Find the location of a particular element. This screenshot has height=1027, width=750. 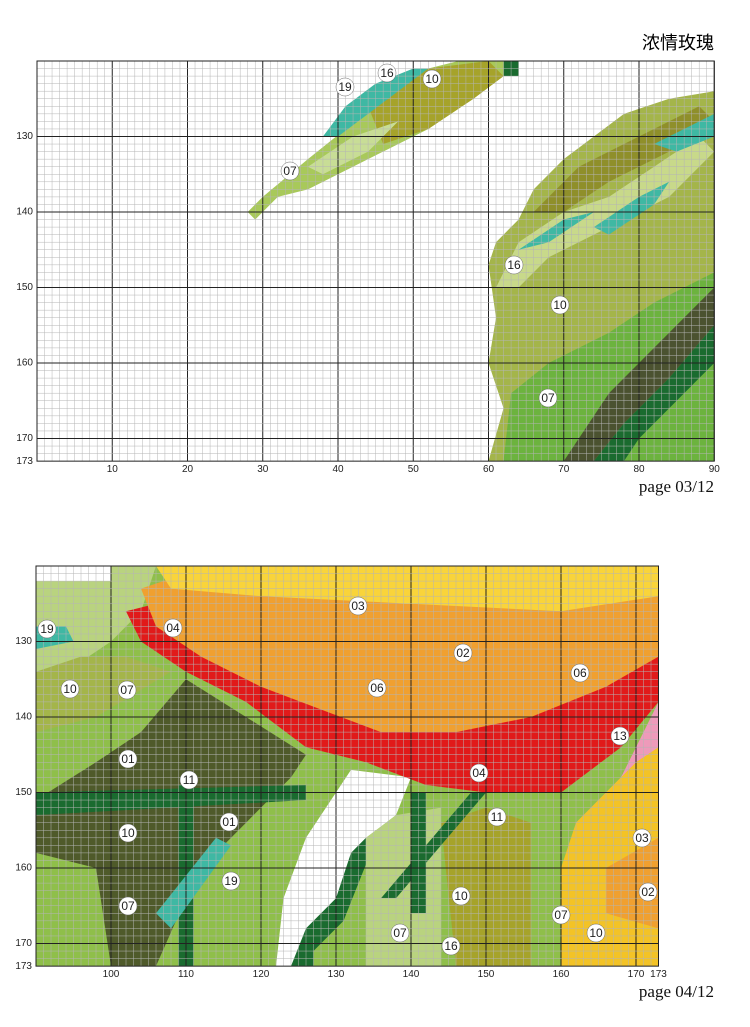

symbol-label: 13 is located at coordinates (620, 736).